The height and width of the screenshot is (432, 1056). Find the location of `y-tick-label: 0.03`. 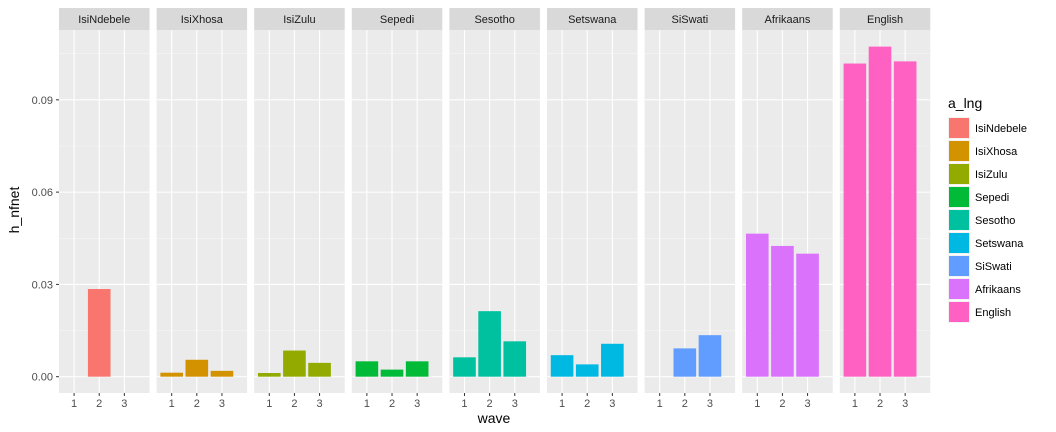

y-tick-label: 0.03 is located at coordinates (42, 285).